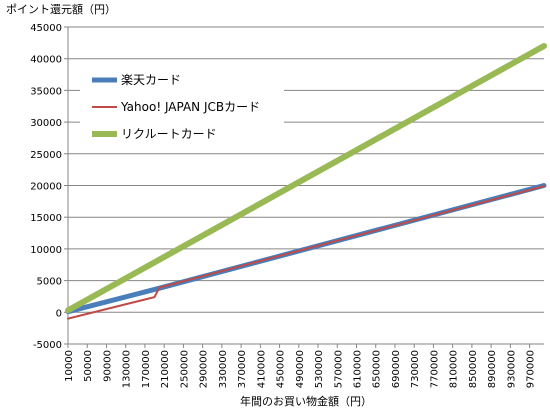 This screenshot has width=550, height=413. What do you see at coordinates (47, 345) in the screenshot?
I see `y-tick-label: -5000` at bounding box center [47, 345].